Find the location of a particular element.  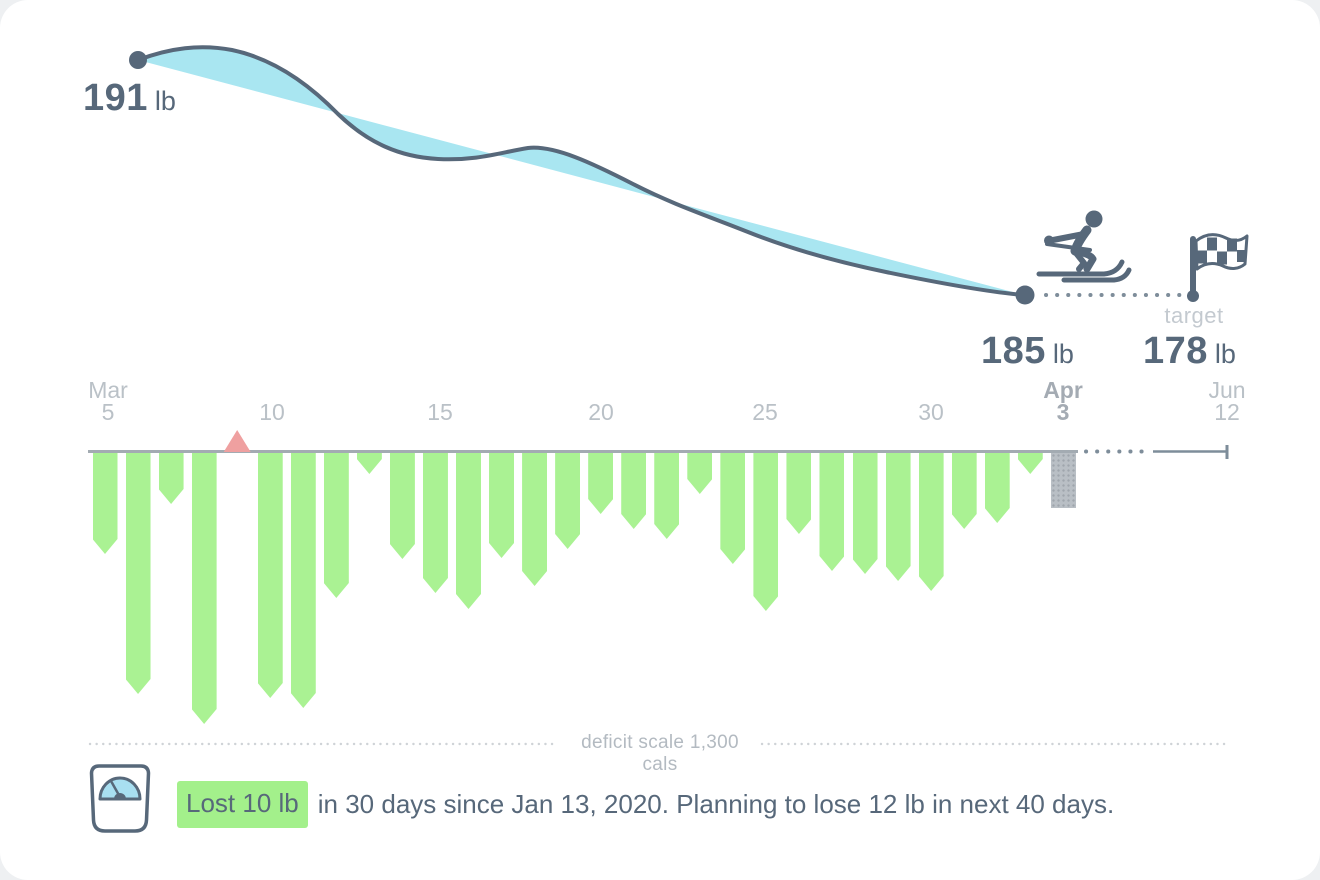

deficit-scale-note: deficit scale 1,300 cals is located at coordinates (660, 753).